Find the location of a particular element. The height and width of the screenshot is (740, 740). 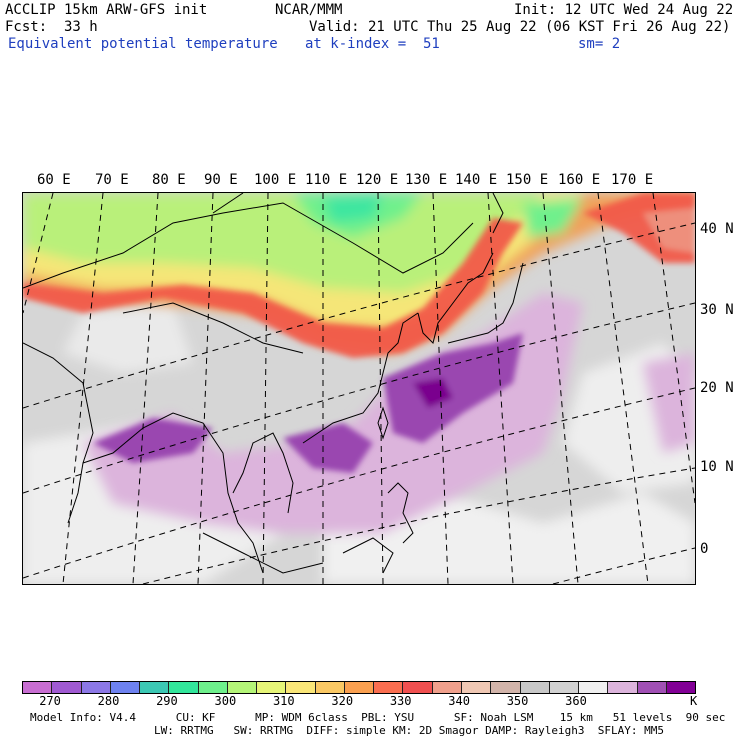

lon-label: 120 E is located at coordinates (377, 180).